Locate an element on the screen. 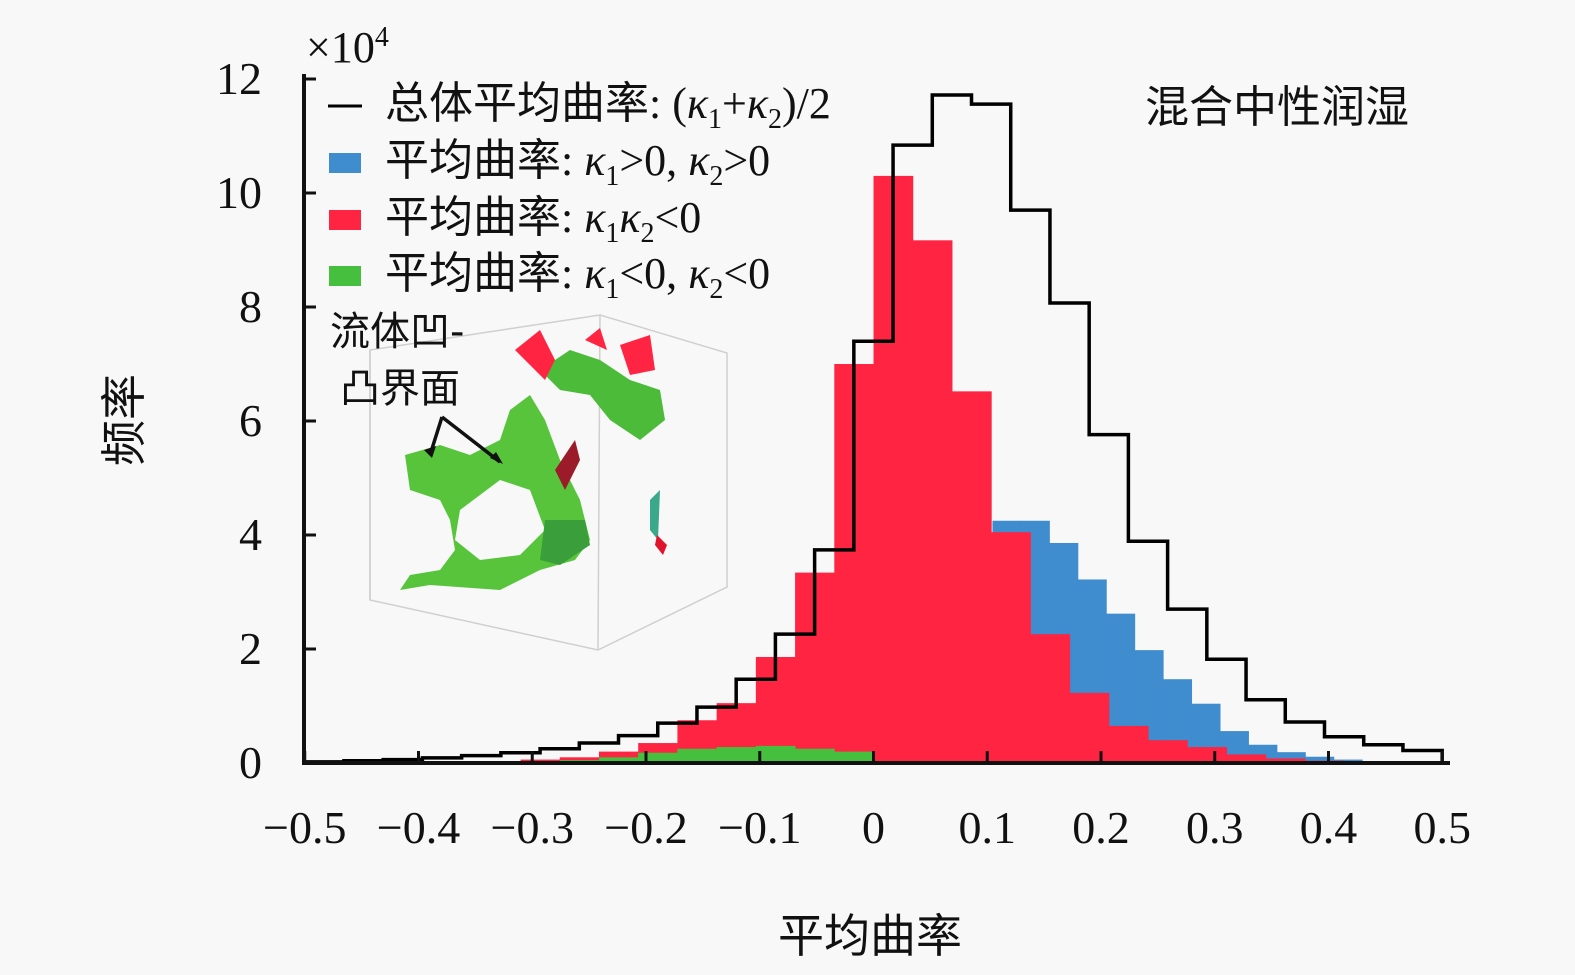 The image size is (1575, 975). bar-series1-bin12 is located at coordinates (1011, 647).